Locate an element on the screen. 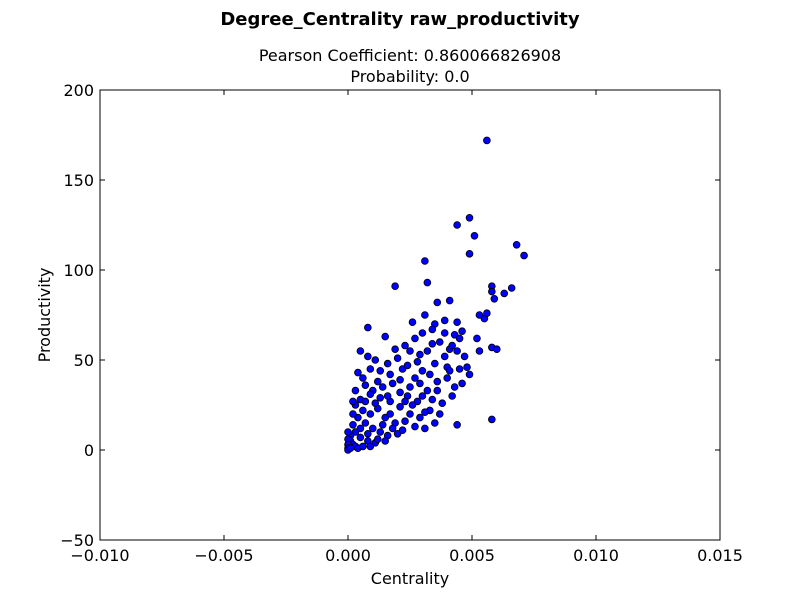 Image resolution: width=800 pixels, height=600 pixels. y-tick-label: 100 is located at coordinates (78, 270).